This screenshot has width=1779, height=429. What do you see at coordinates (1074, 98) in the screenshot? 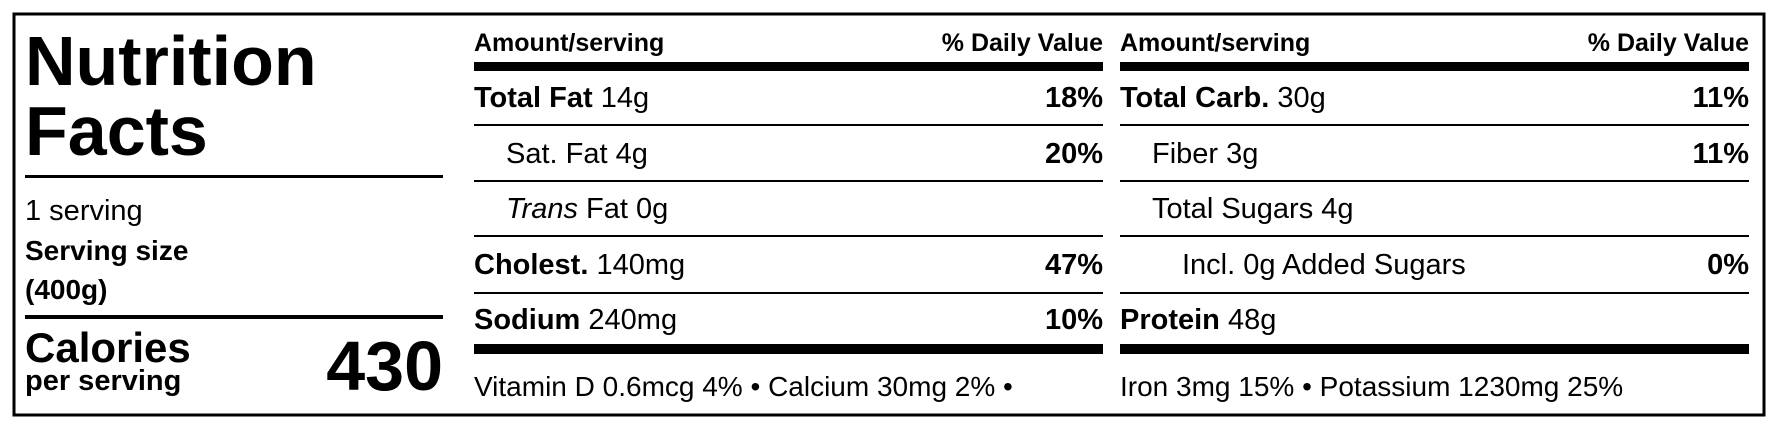
I see `daily-value: 18%` at bounding box center [1074, 98].